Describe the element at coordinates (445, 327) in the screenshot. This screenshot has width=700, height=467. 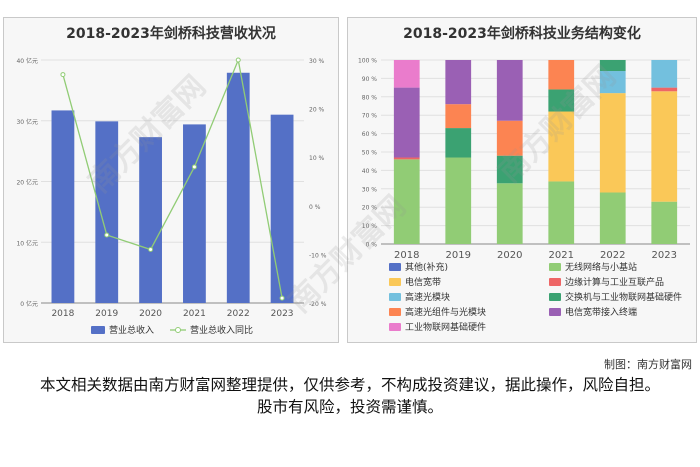
I see `legend-label: 工业物联网基础硬件` at that location.